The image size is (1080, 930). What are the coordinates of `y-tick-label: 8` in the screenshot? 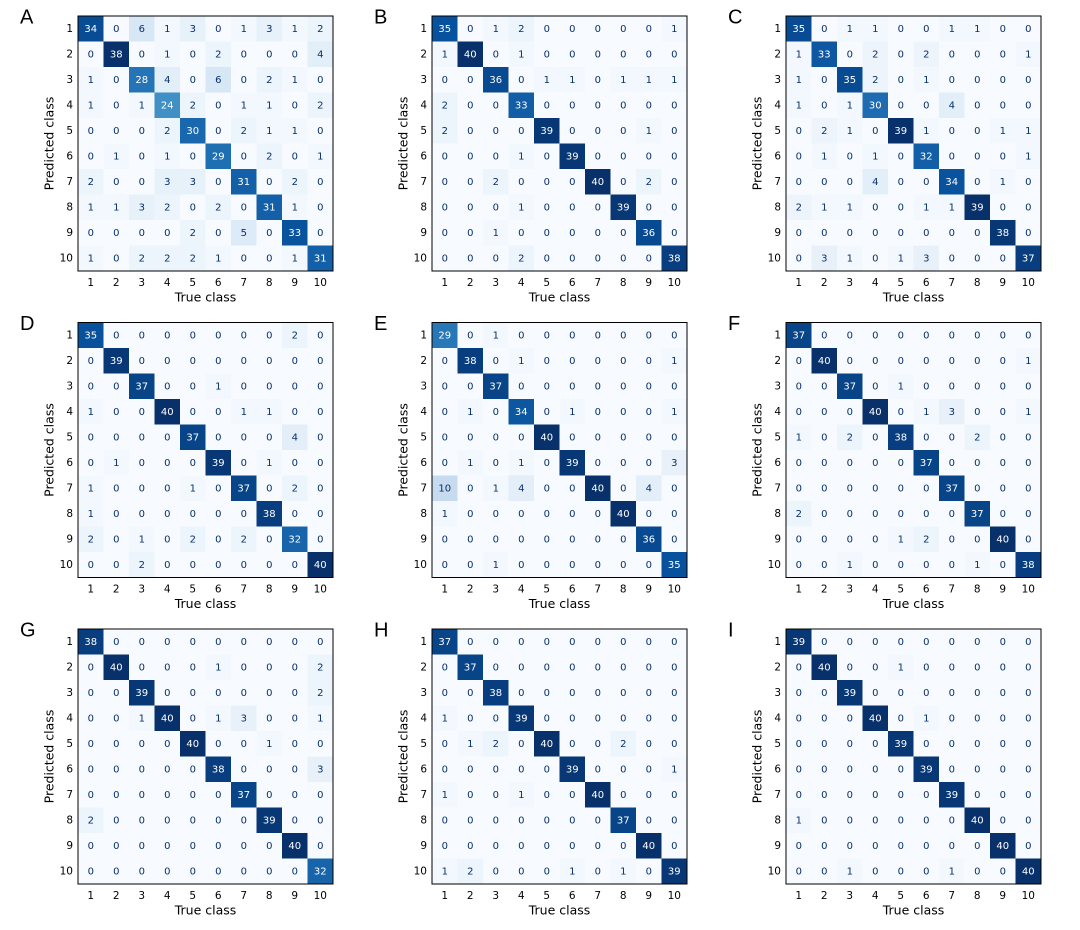 It's located at (69, 820).